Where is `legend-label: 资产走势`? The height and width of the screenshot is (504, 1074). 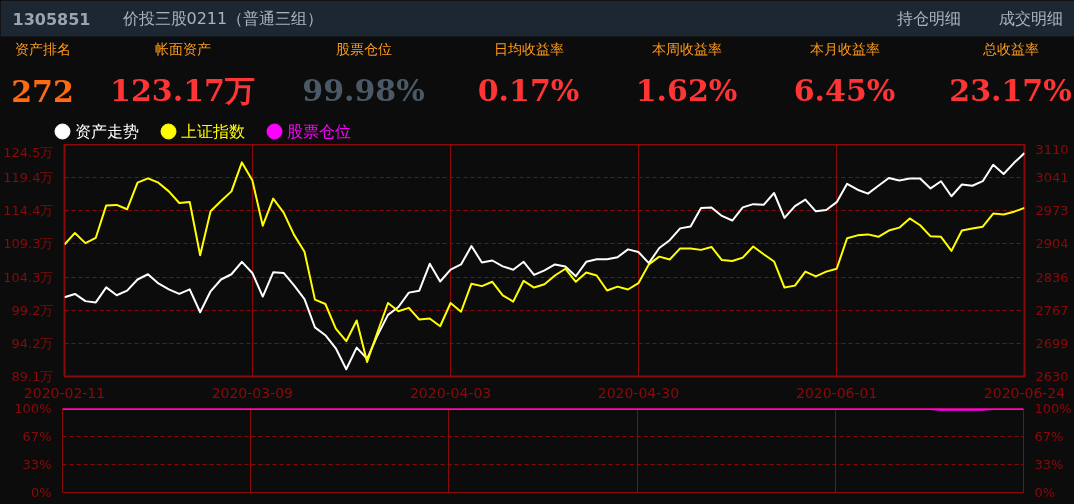
legend-label: 资产走势 is located at coordinates (106, 131).